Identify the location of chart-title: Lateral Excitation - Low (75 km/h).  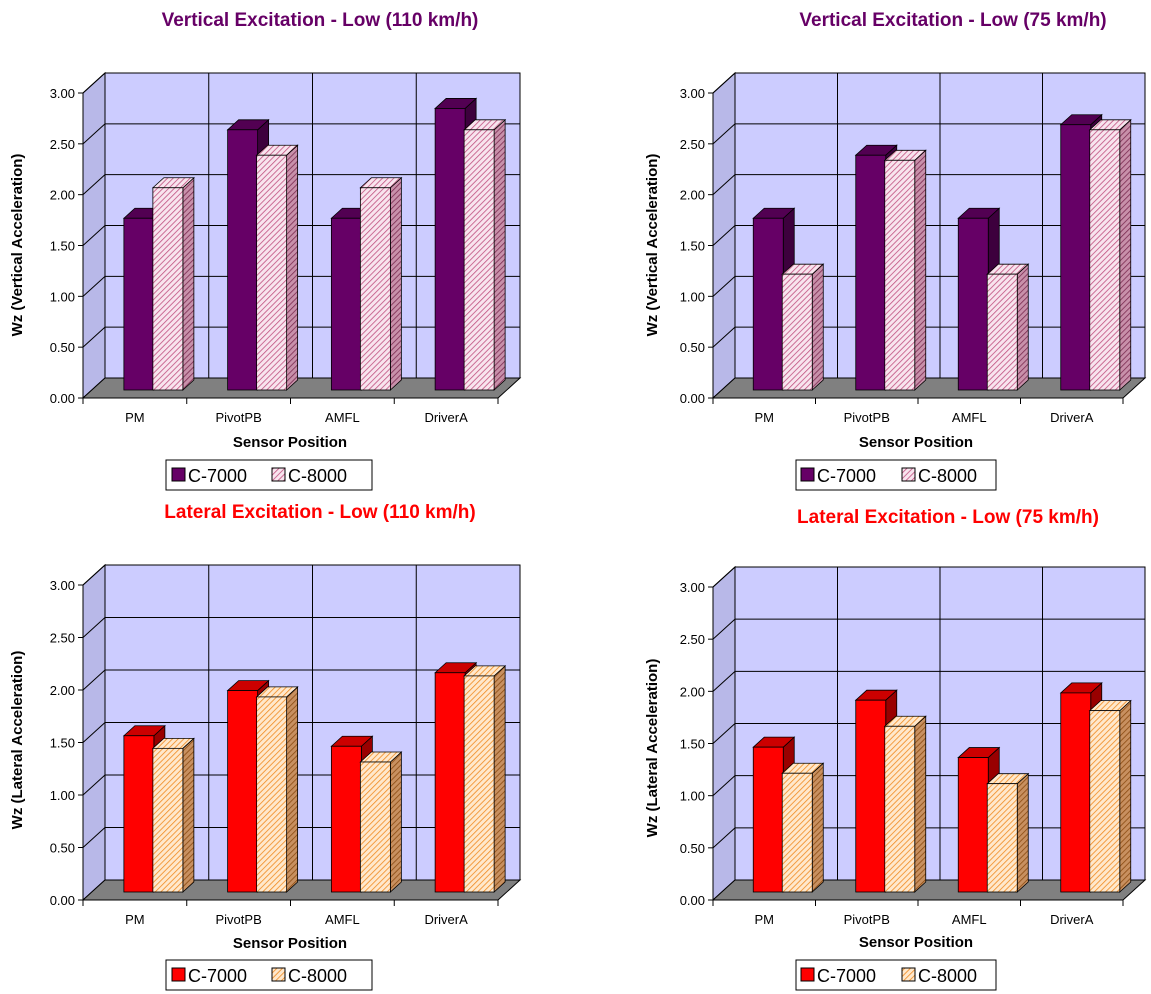
(948, 517).